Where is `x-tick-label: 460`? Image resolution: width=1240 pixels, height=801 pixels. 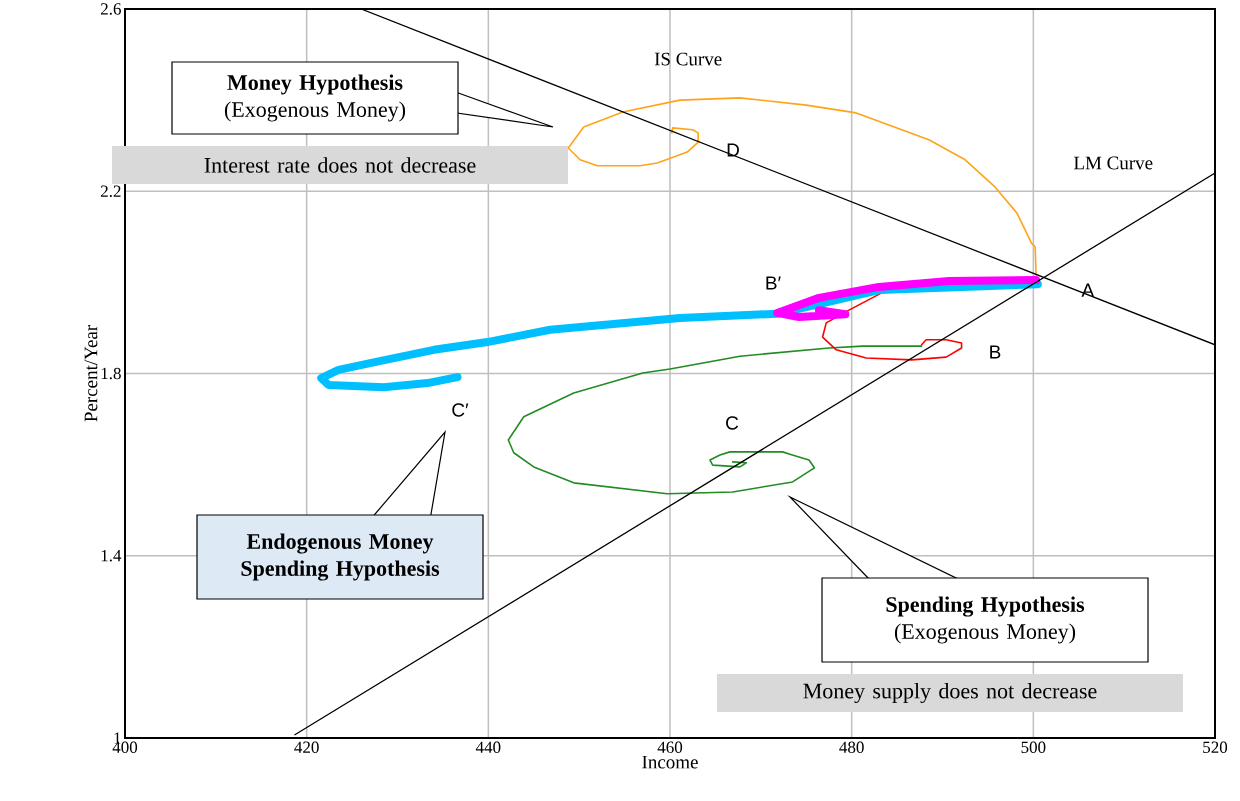 x-tick-label: 460 is located at coordinates (670, 747).